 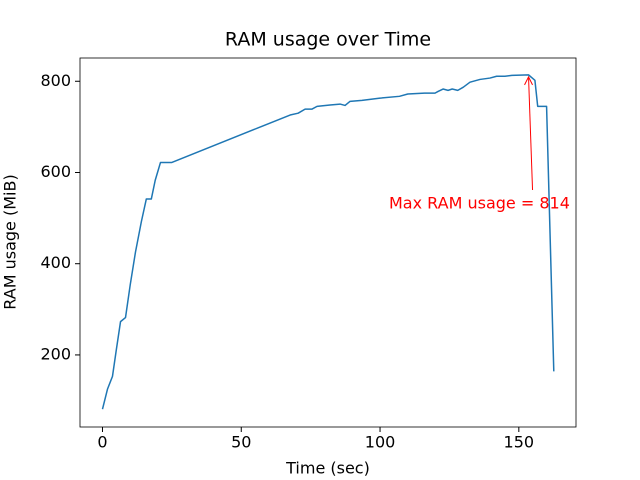 What do you see at coordinates (10, 241) in the screenshot?
I see `y-axis-label: RAM usage (MiB)` at bounding box center [10, 241].